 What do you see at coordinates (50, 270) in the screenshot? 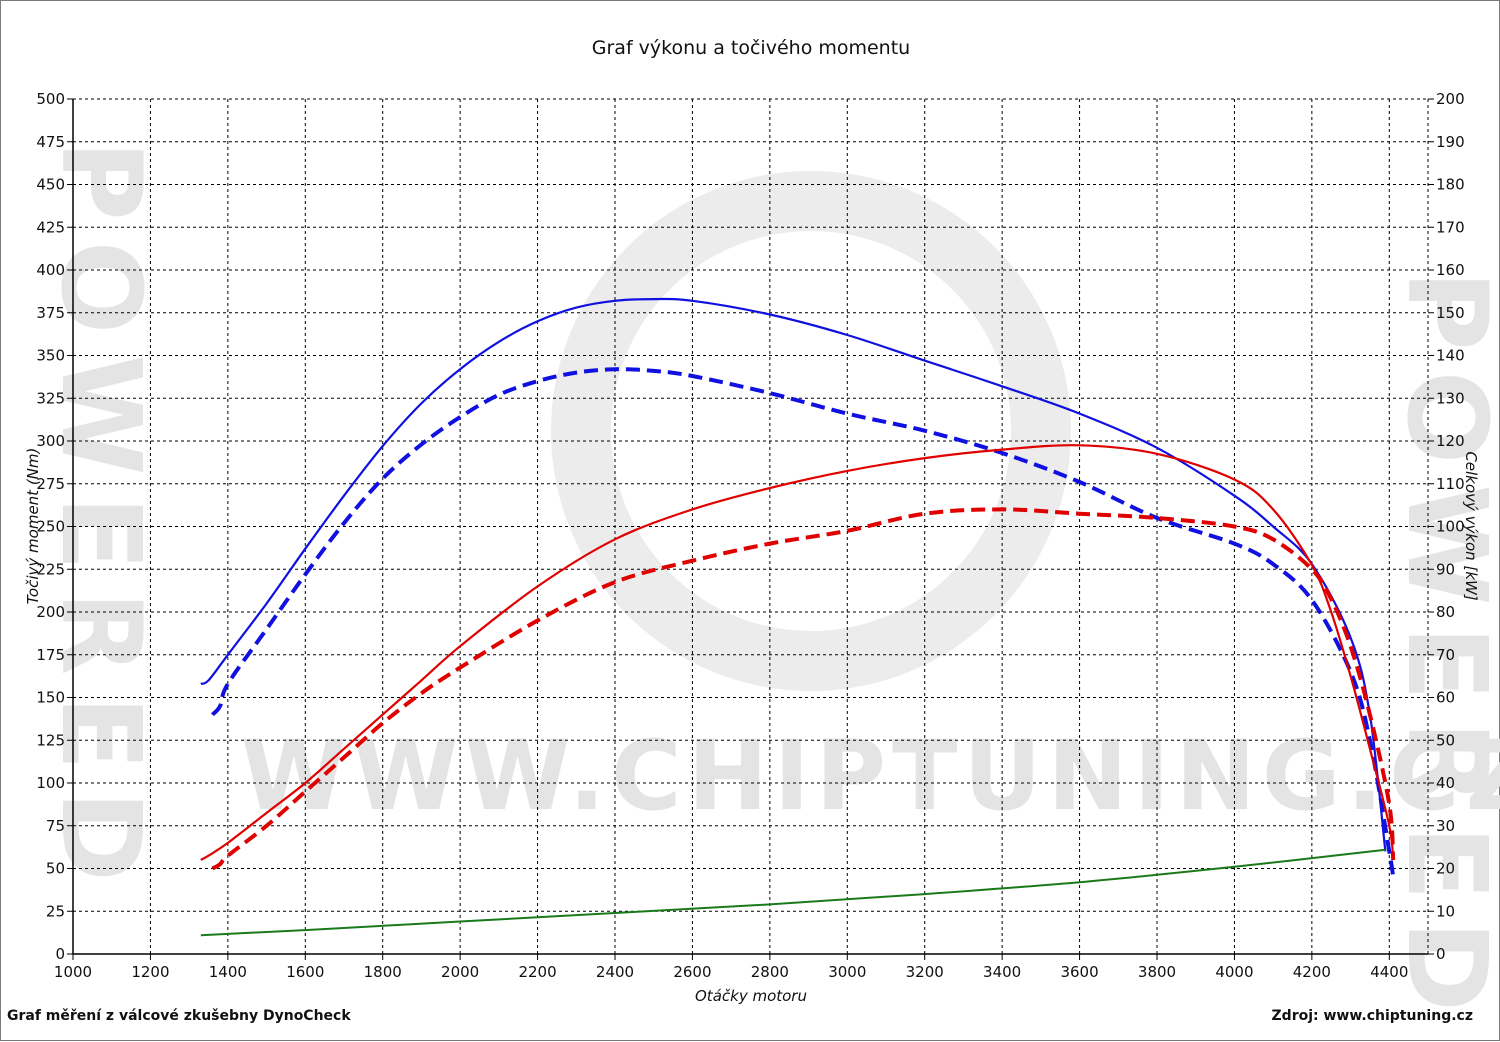
I see `y-left-tick-label: 400` at bounding box center [50, 270].